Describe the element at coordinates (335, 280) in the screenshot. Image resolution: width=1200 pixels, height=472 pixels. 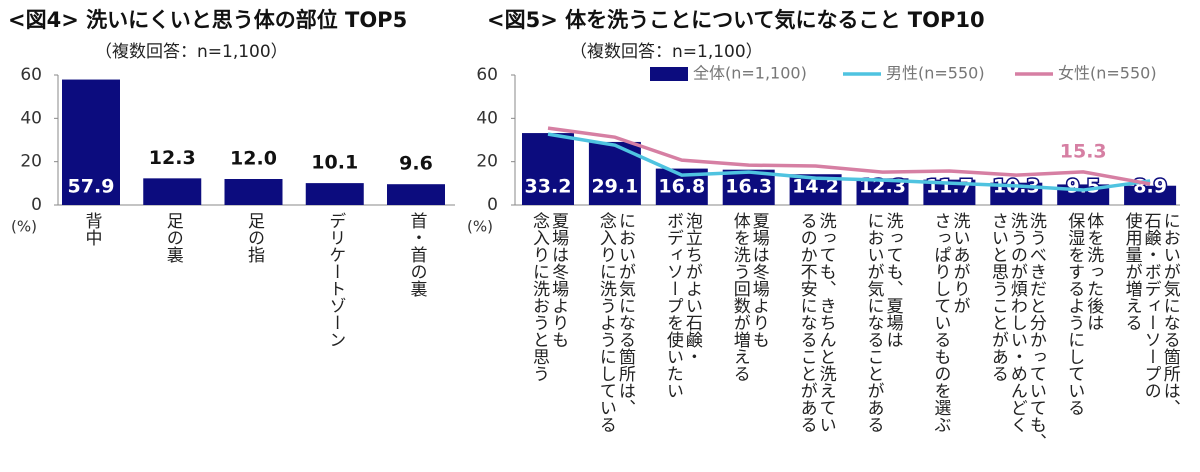
I see `x-tick-label: デリケートゾーン` at that location.